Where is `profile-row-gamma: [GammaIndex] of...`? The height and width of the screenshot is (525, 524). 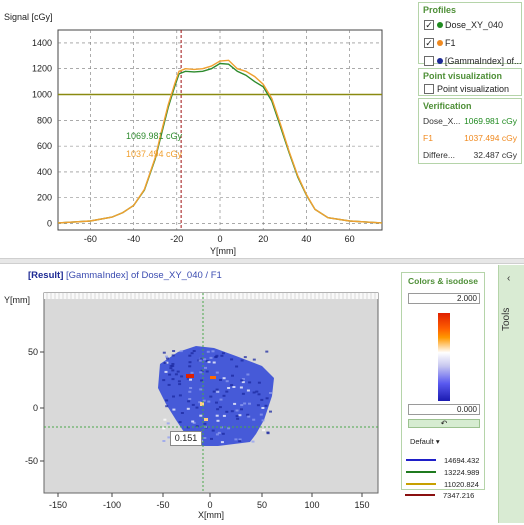
profile-row-gamma: [GammaIndex] of... is located at coordinates (470, 61).